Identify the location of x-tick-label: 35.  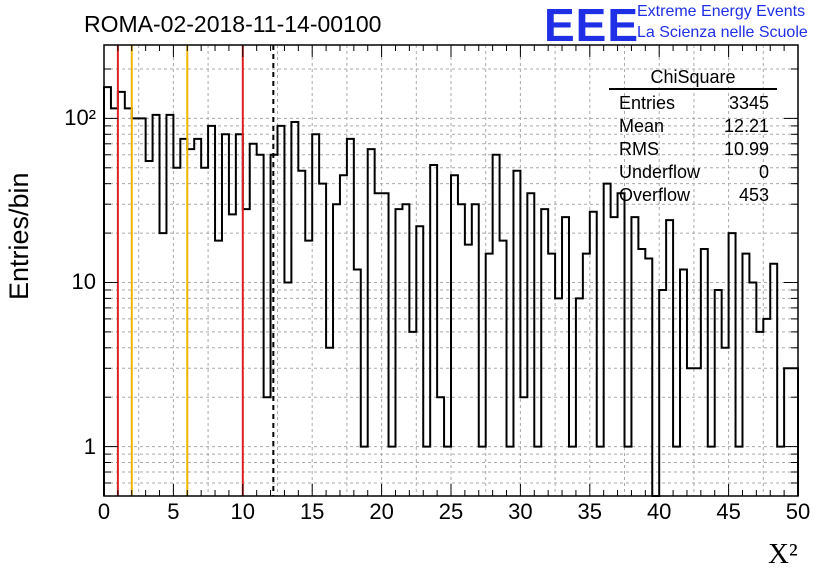
(590, 511).